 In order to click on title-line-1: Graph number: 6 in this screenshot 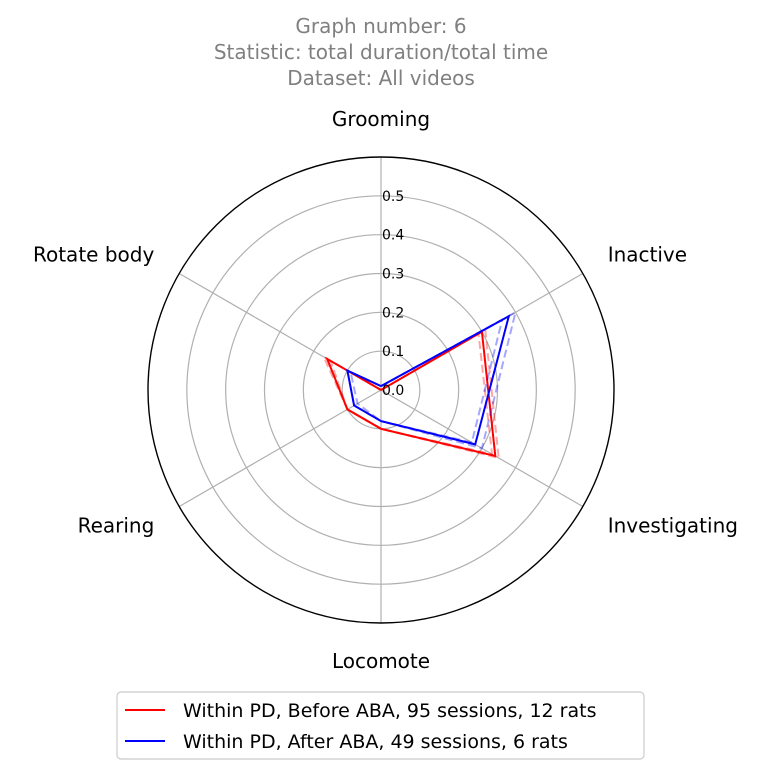, I will do `click(380, 26)`.